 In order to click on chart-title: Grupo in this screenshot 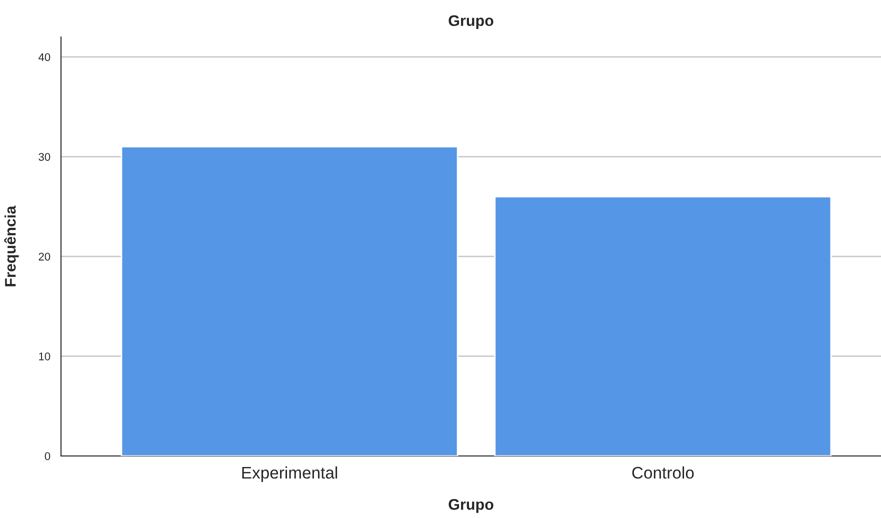, I will do `click(471, 22)`.